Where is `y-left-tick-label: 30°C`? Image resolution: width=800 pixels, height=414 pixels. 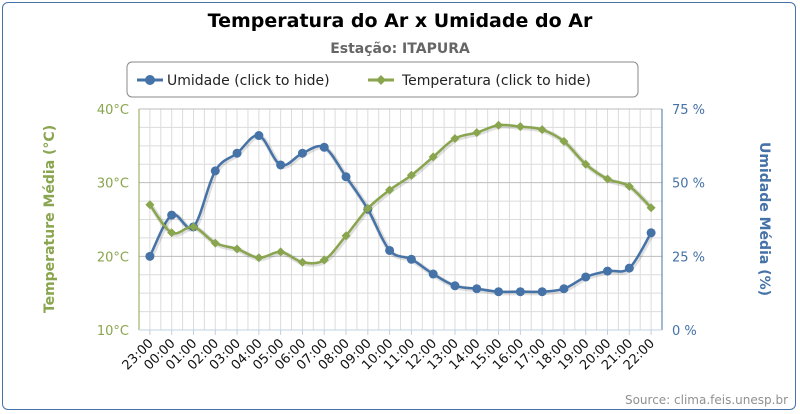 y-left-tick-label: 30°C is located at coordinates (113, 184).